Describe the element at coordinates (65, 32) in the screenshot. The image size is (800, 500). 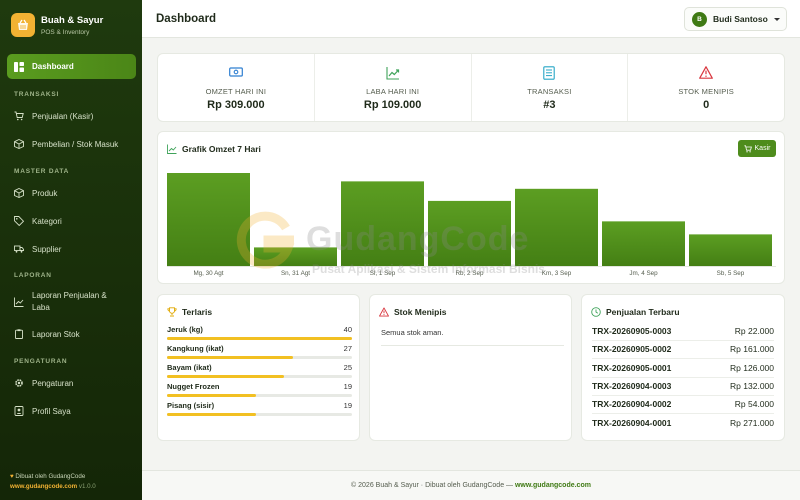
I see `brand-subtitle: POS & Inventory` at that location.